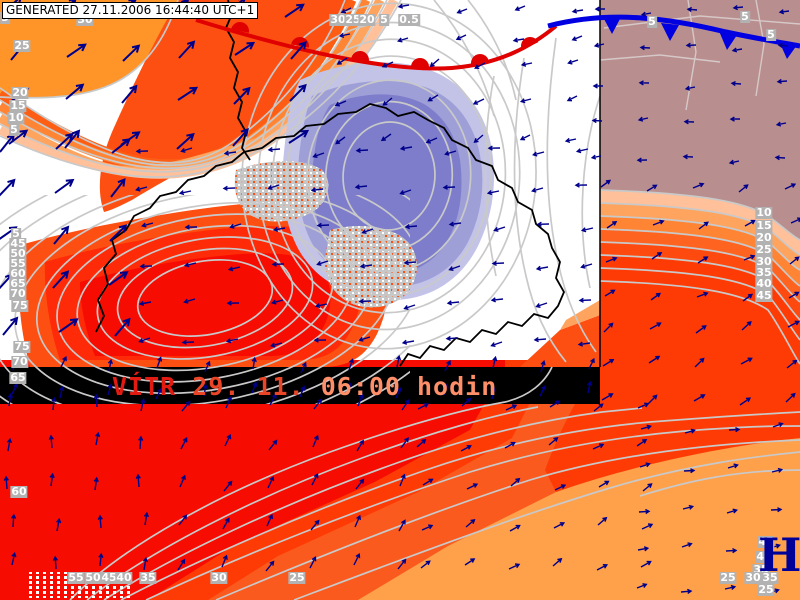  I want to click on warm-front, so click(376, 44).